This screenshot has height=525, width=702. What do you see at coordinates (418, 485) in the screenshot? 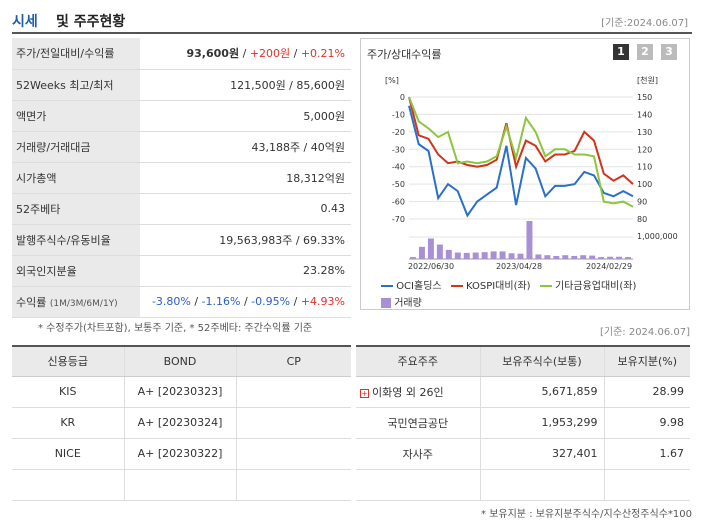
I see `holder-name` at bounding box center [418, 485].